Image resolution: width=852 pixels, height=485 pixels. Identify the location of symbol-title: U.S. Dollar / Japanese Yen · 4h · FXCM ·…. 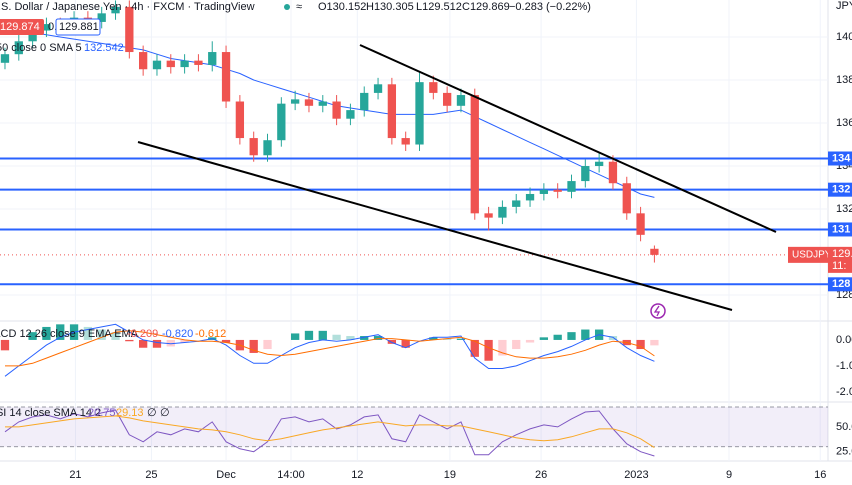
(127, 7).